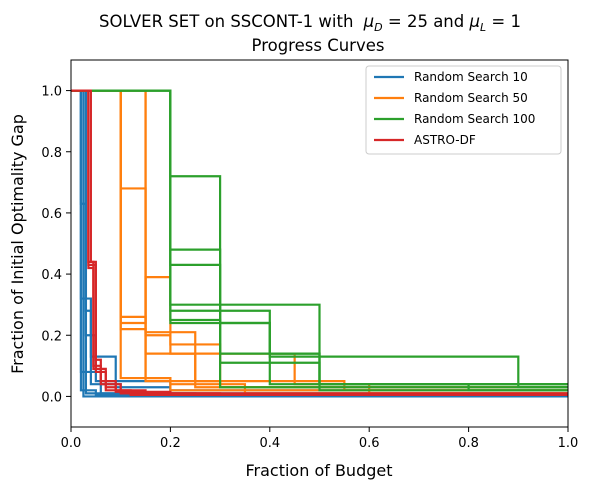 The height and width of the screenshot is (491, 589). What do you see at coordinates (51, 214) in the screenshot?
I see `y-tick-label: 0.6` at bounding box center [51, 214].